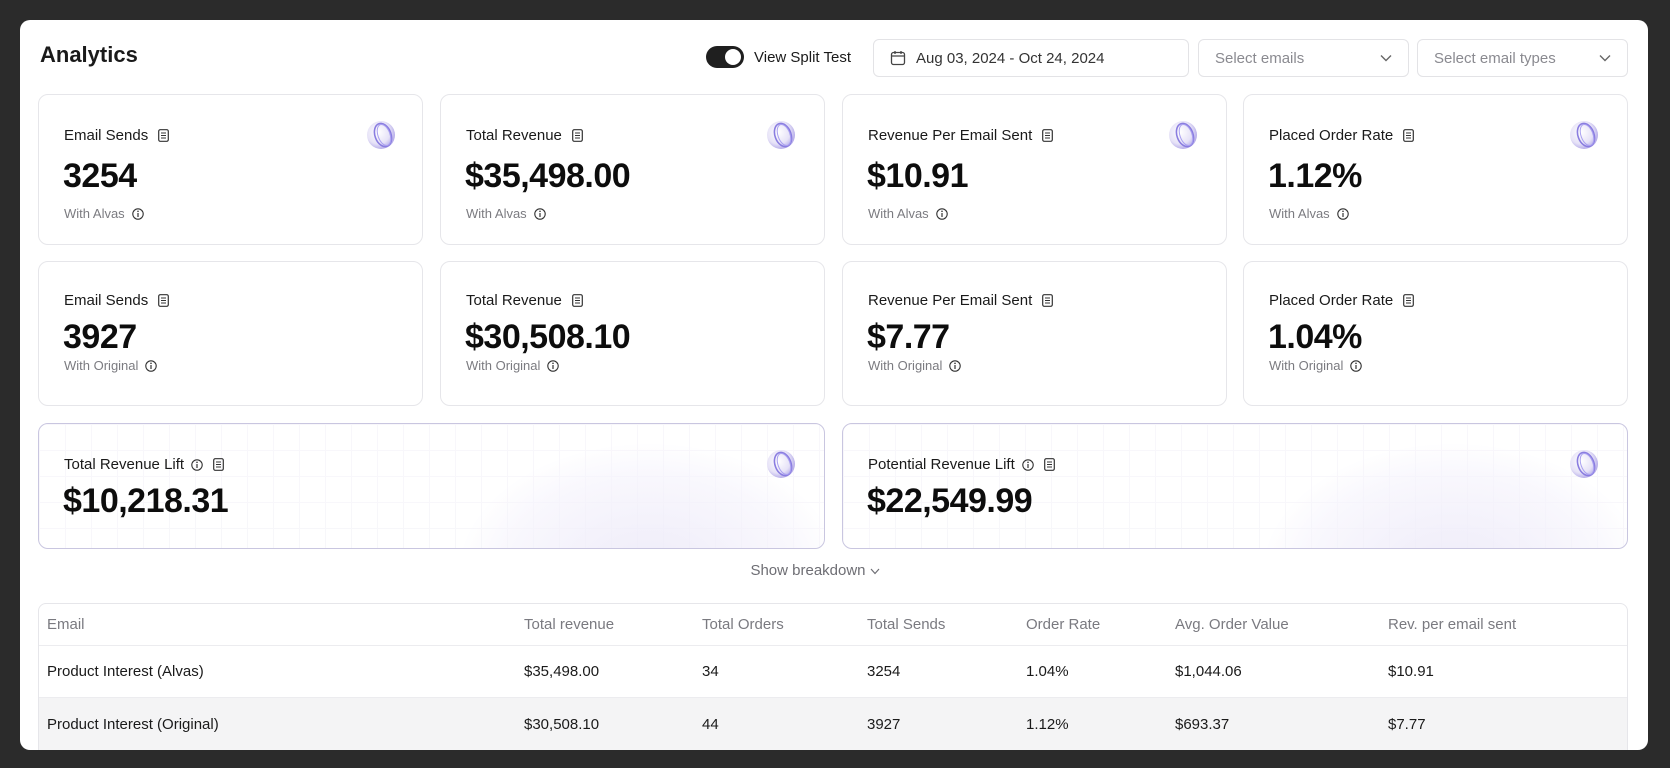  I want to click on cell-total-orders: 34, so click(710, 671).